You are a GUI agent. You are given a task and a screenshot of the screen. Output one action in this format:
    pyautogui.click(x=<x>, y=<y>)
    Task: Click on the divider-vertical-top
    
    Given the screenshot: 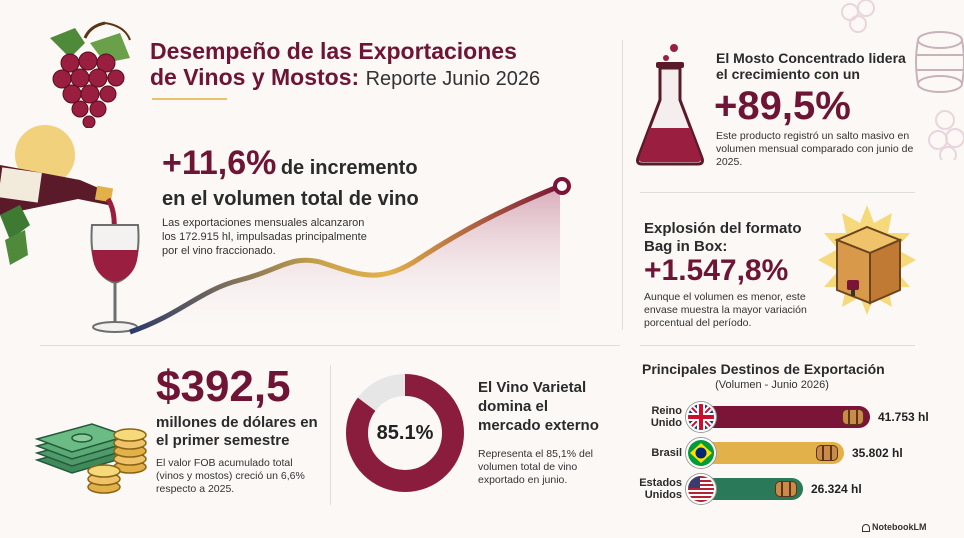 What is the action you would take?
    pyautogui.click(x=622, y=185)
    